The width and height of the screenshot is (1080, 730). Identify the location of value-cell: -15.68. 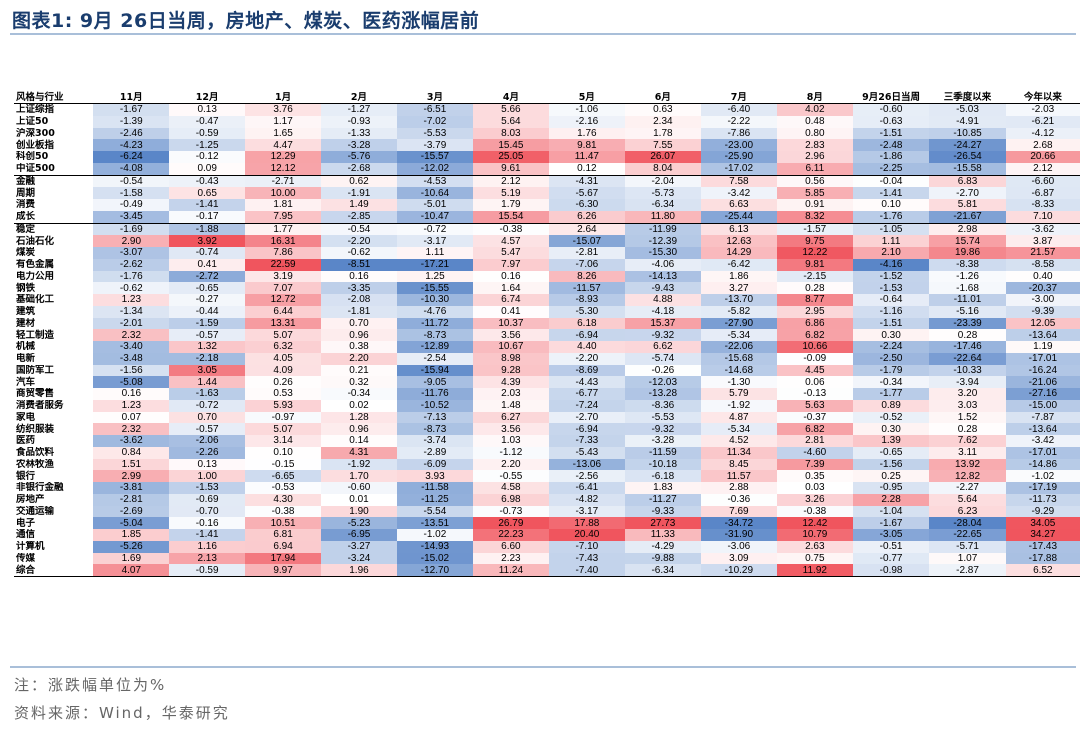
(738, 358).